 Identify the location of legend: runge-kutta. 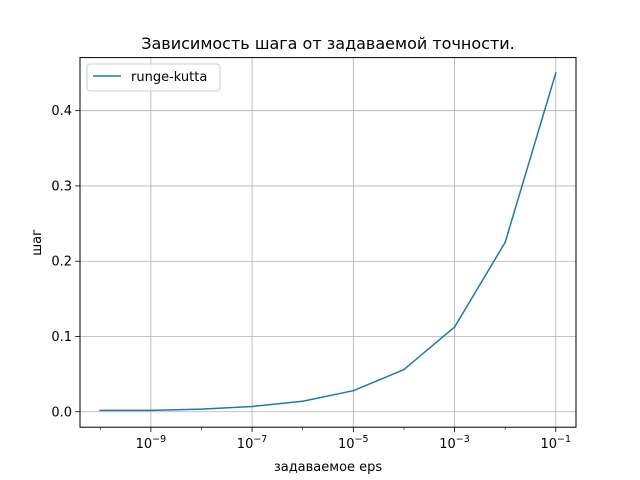
(153, 77).